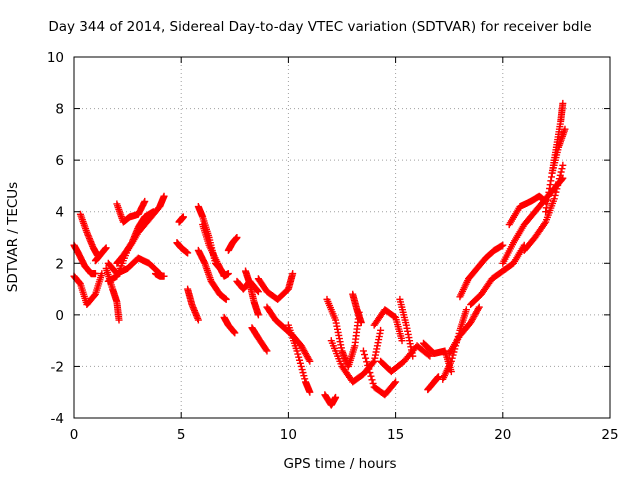 Image resolution: width=640 pixels, height=480 pixels. What do you see at coordinates (215, 250) in the screenshot?
I see `series-arc-p` at bounding box center [215, 250].